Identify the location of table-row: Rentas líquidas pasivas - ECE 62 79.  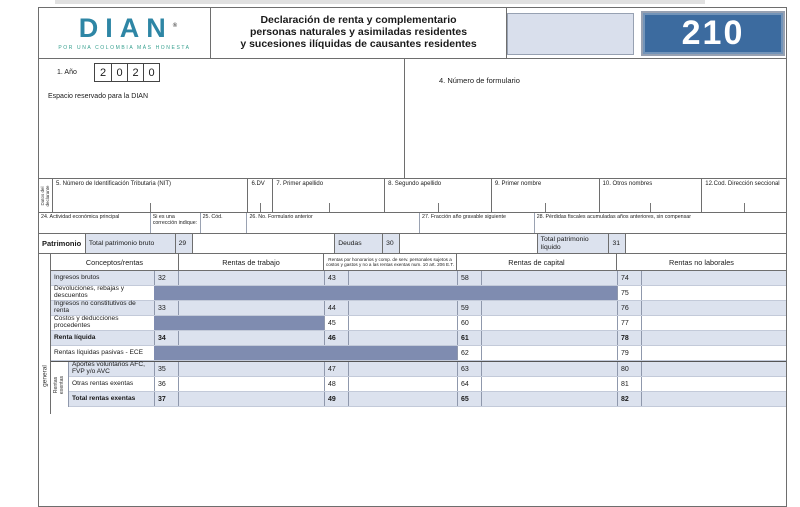
(418, 353).